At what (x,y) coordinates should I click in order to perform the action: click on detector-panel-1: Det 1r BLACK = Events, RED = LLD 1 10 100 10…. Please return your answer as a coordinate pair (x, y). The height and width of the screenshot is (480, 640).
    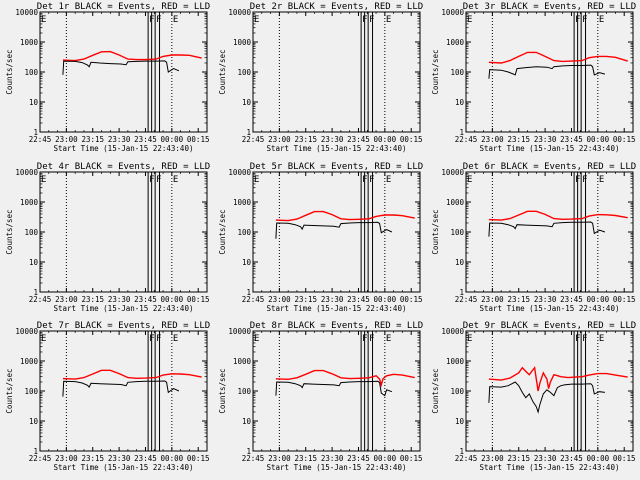
    Looking at the image, I should click on (107, 77).